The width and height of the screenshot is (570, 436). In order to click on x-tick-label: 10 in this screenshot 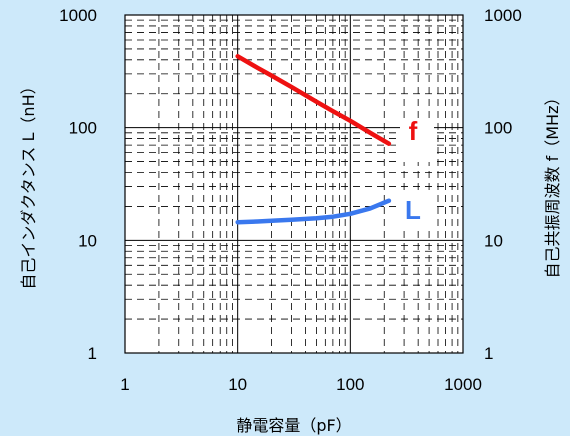, I will do `click(237, 384)`.